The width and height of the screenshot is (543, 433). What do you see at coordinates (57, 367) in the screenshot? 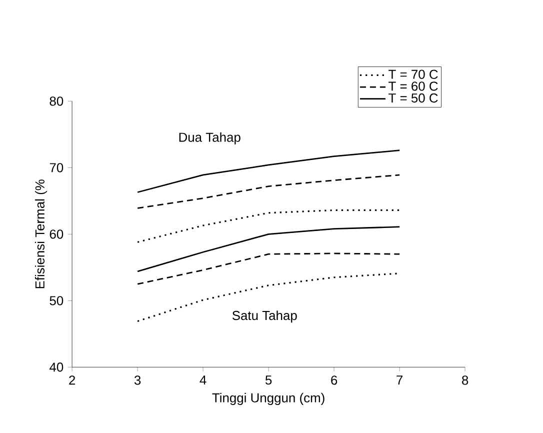
I see `y-tick-label: 40` at bounding box center [57, 367].